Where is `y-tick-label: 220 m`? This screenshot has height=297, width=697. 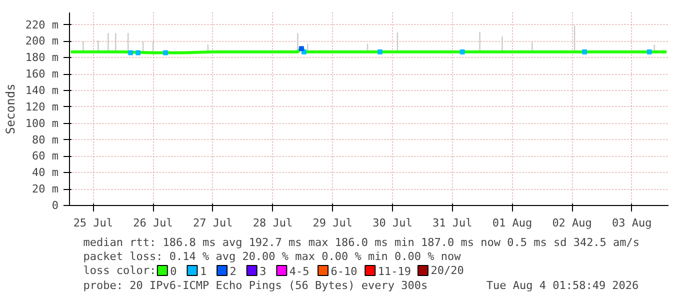 y-tick-label: 220 m is located at coordinates (42, 25).